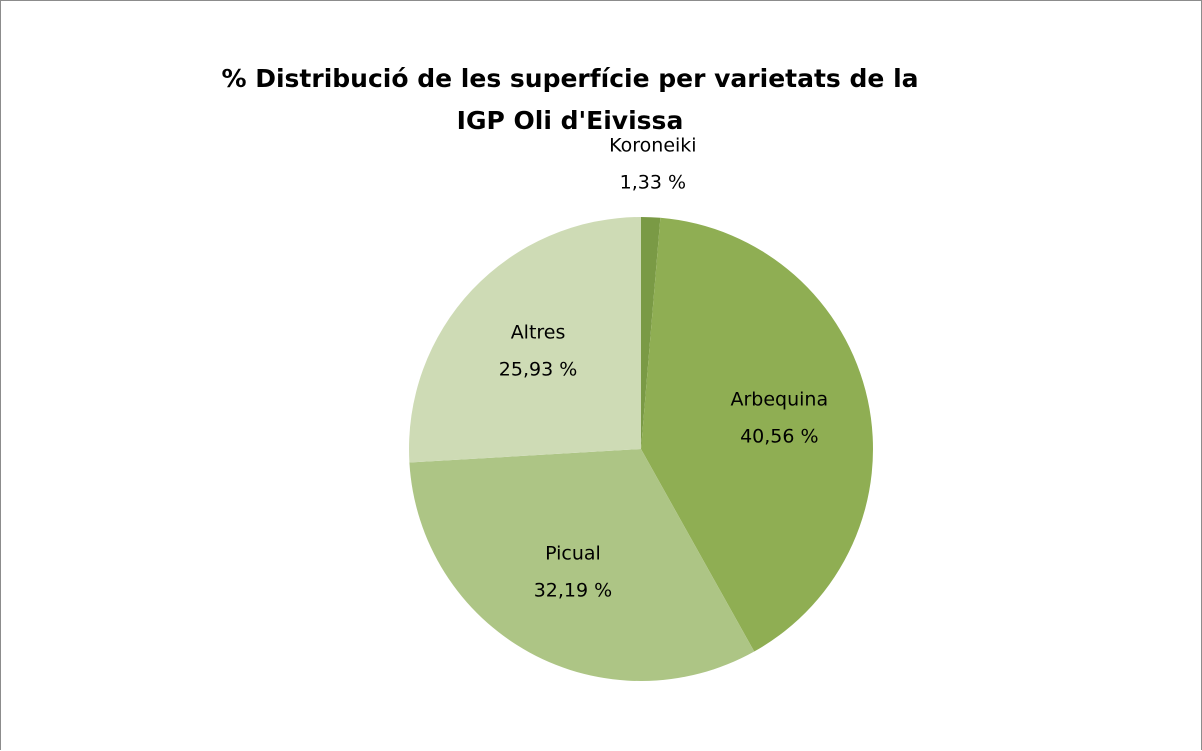  Describe the element at coordinates (573, 591) in the screenshot. I see `slice-value-label: 32,19 %` at that location.